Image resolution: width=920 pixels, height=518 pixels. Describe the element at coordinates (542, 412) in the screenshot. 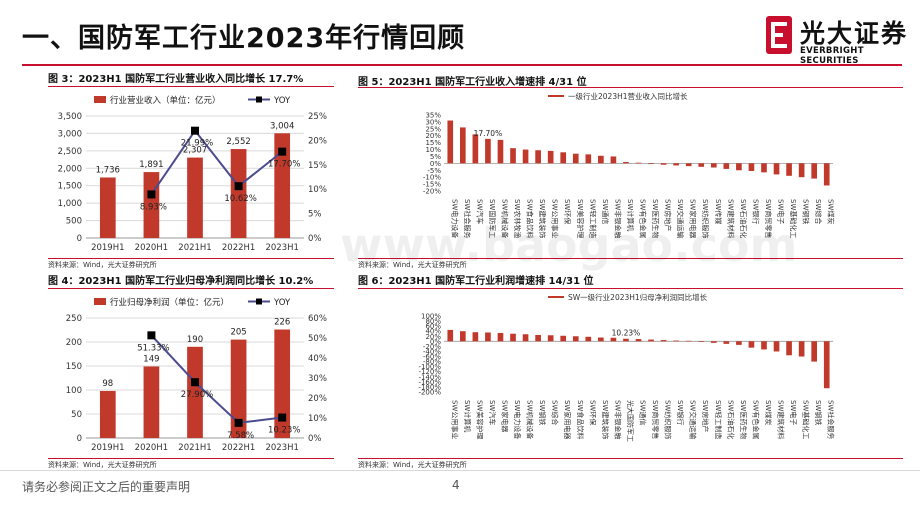

I see `x-tick-label: SW钢铁` at that location.